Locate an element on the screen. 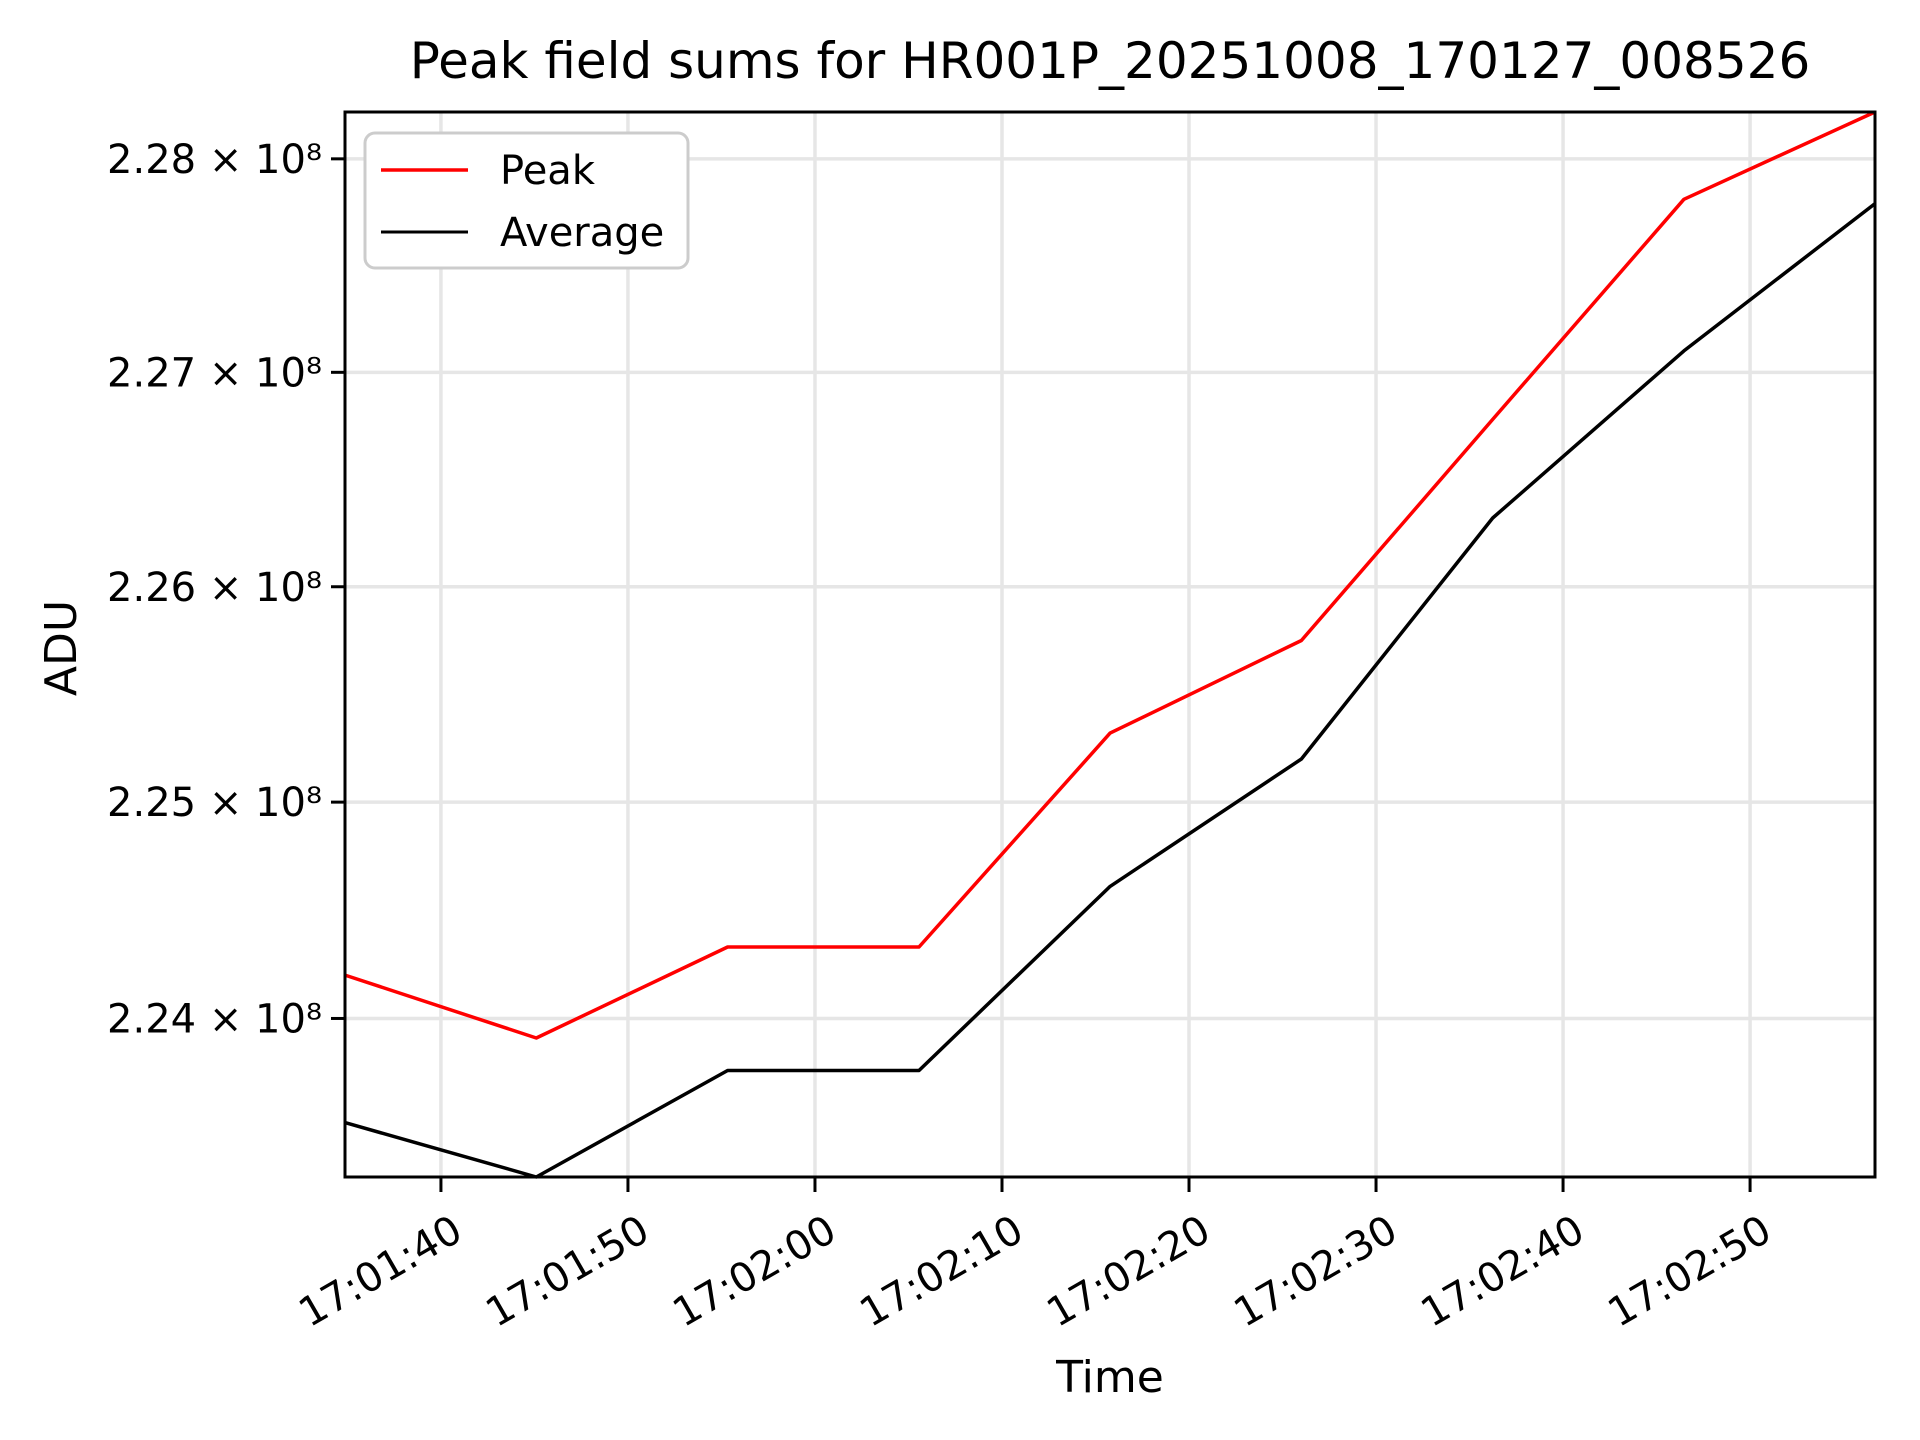 The height and width of the screenshot is (1440, 1920). legend-label-peak: Peak is located at coordinates (548, 171).